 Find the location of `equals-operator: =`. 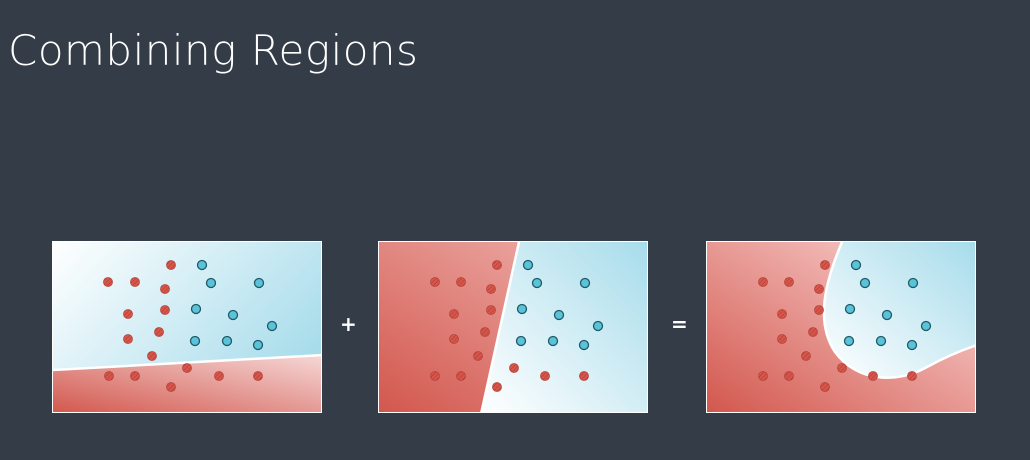

equals-operator: = is located at coordinates (679, 324).